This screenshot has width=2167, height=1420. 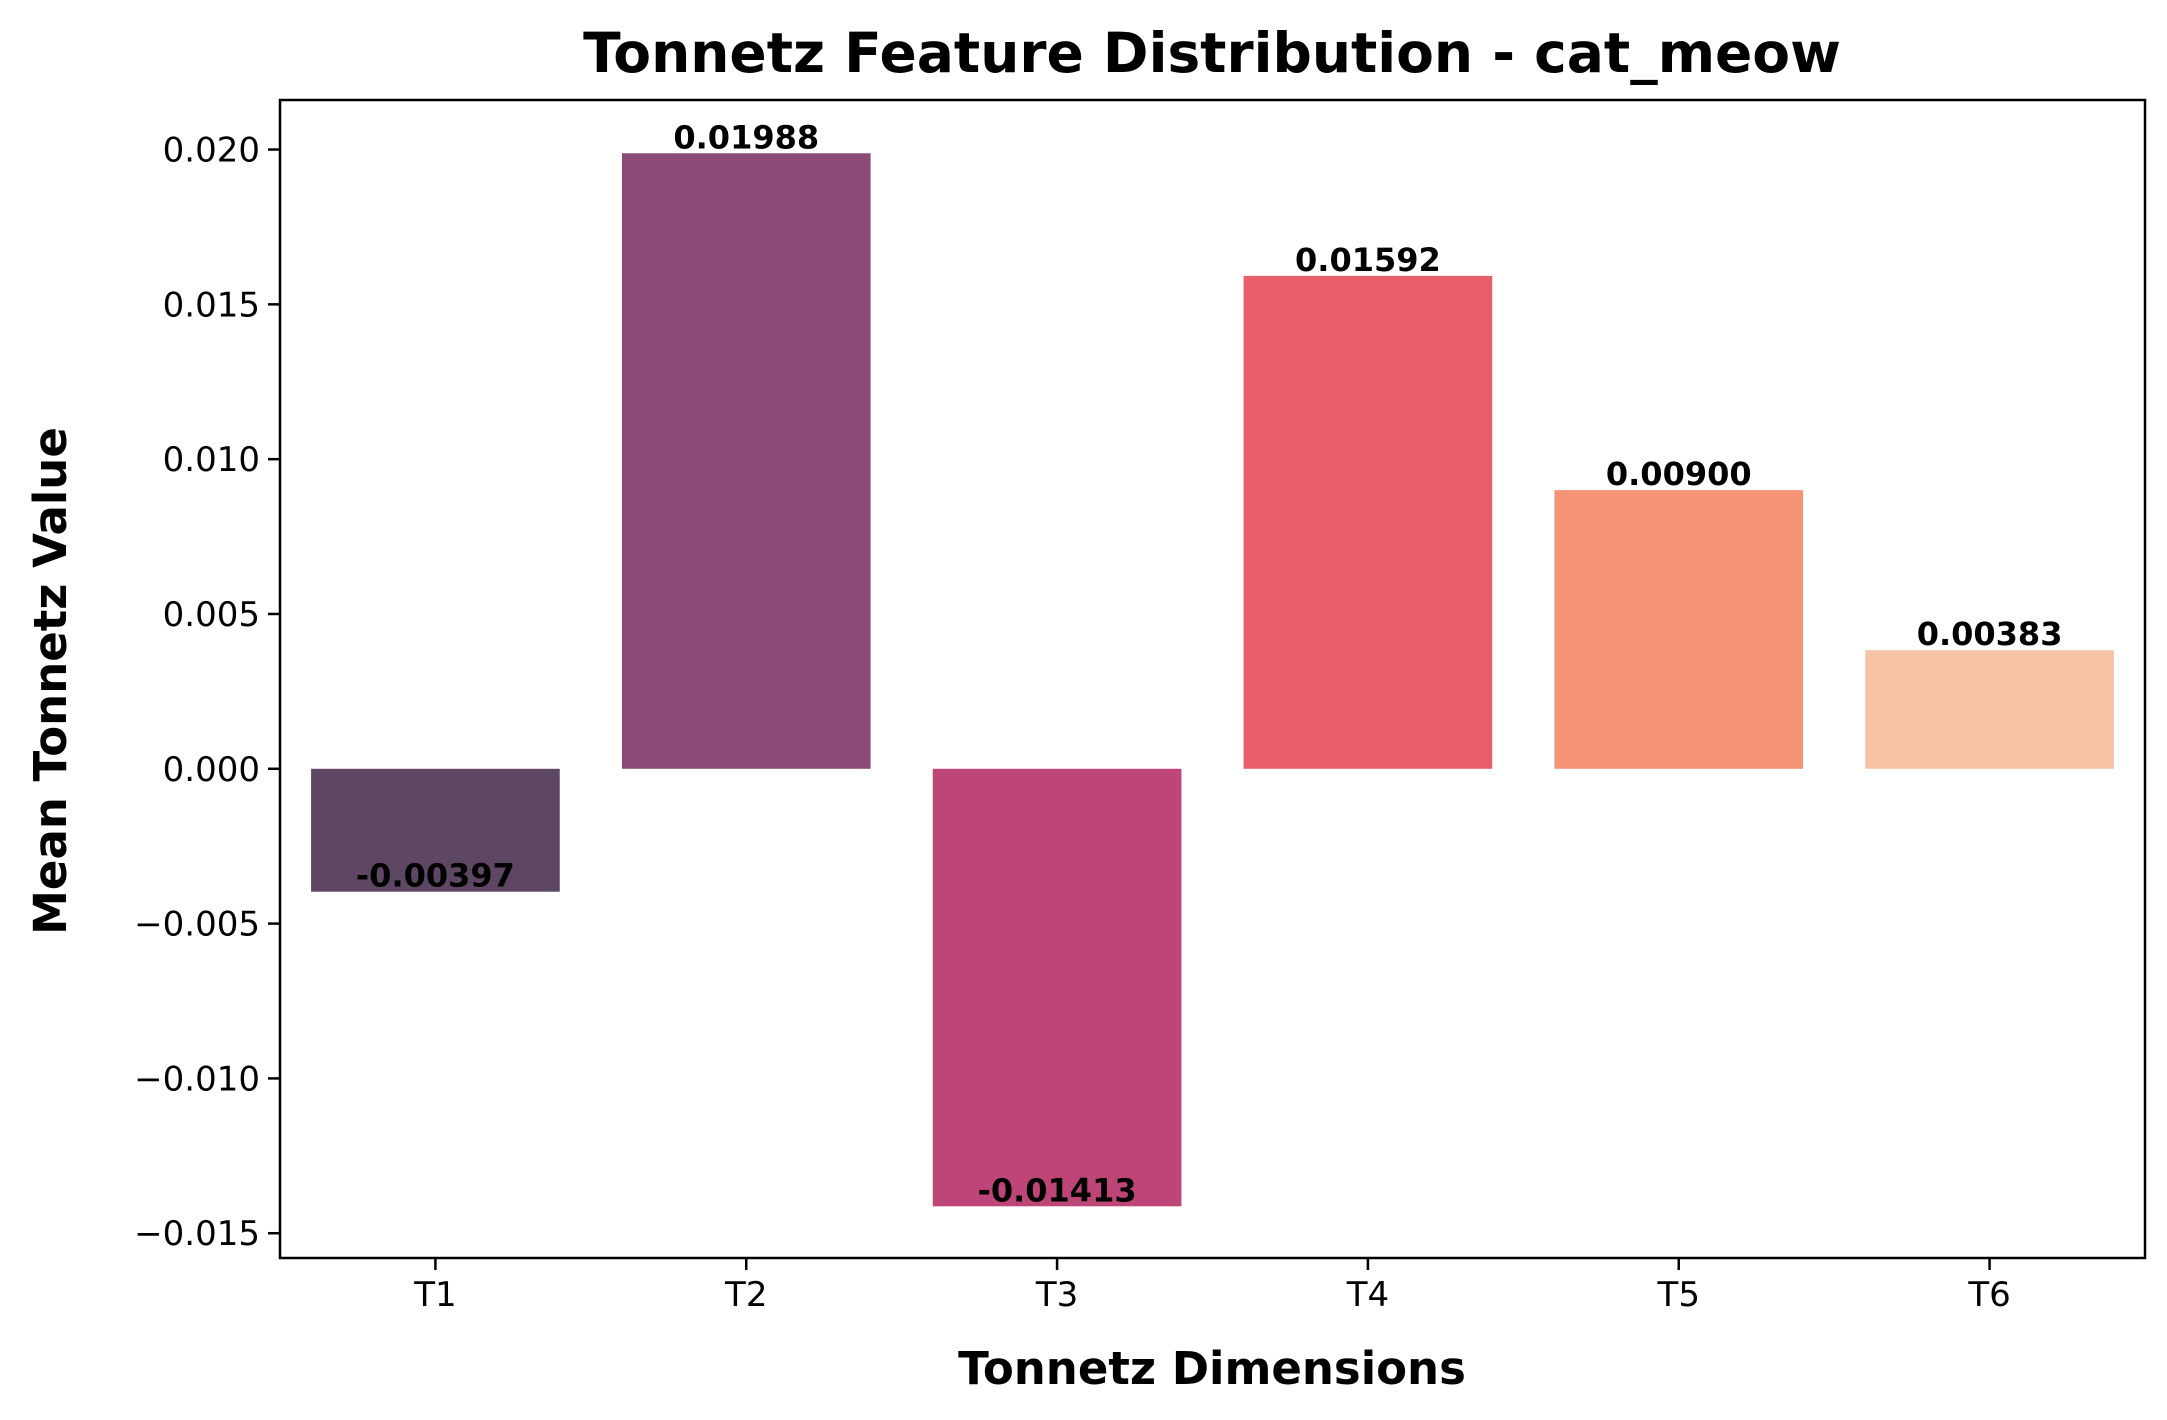 What do you see at coordinates (435, 830) in the screenshot?
I see `bar-t1` at bounding box center [435, 830].